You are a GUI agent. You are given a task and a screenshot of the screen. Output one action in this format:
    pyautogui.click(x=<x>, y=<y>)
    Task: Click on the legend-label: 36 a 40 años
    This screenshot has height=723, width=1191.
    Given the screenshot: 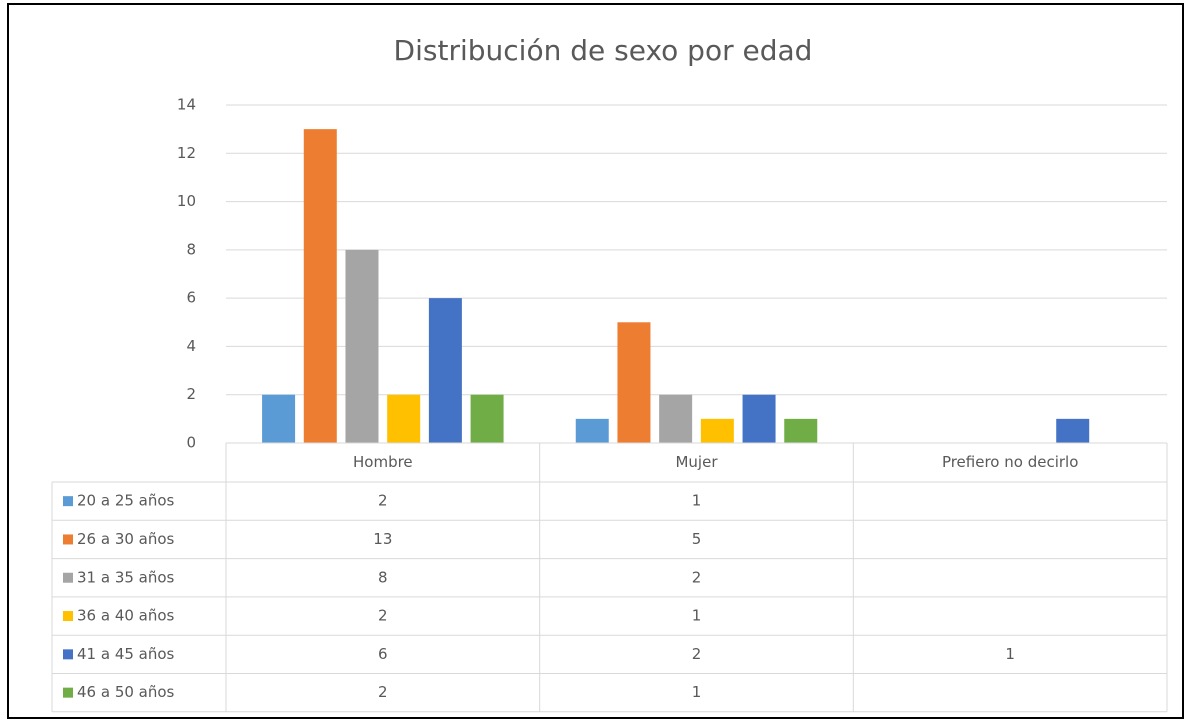 What is the action you would take?
    pyautogui.click(x=126, y=616)
    